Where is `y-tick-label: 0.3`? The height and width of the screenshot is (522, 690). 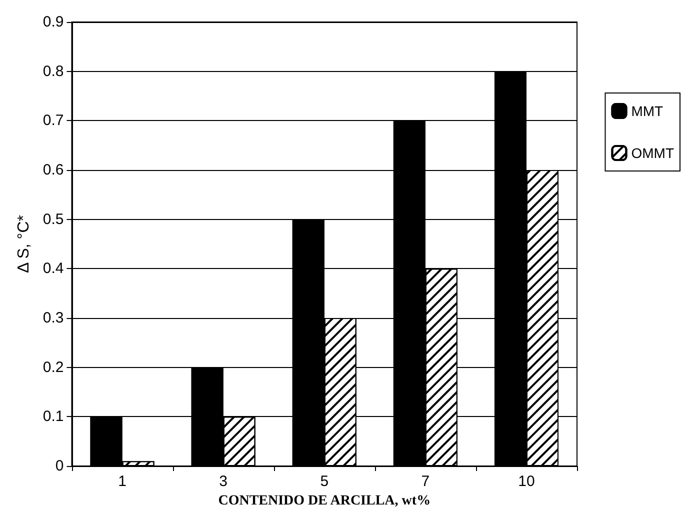 y-tick-label: 0.3 is located at coordinates (53, 318).